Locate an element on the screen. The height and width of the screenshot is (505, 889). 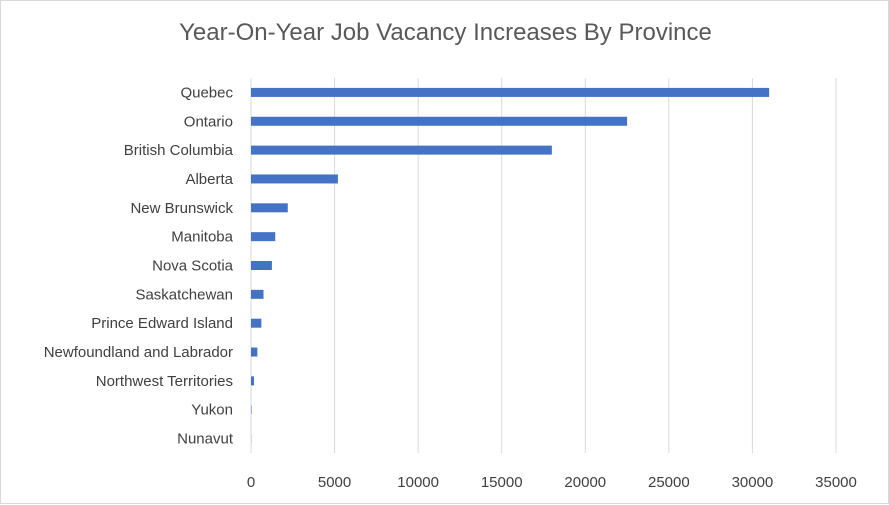
x-tick-label: 10000 is located at coordinates (418, 482).